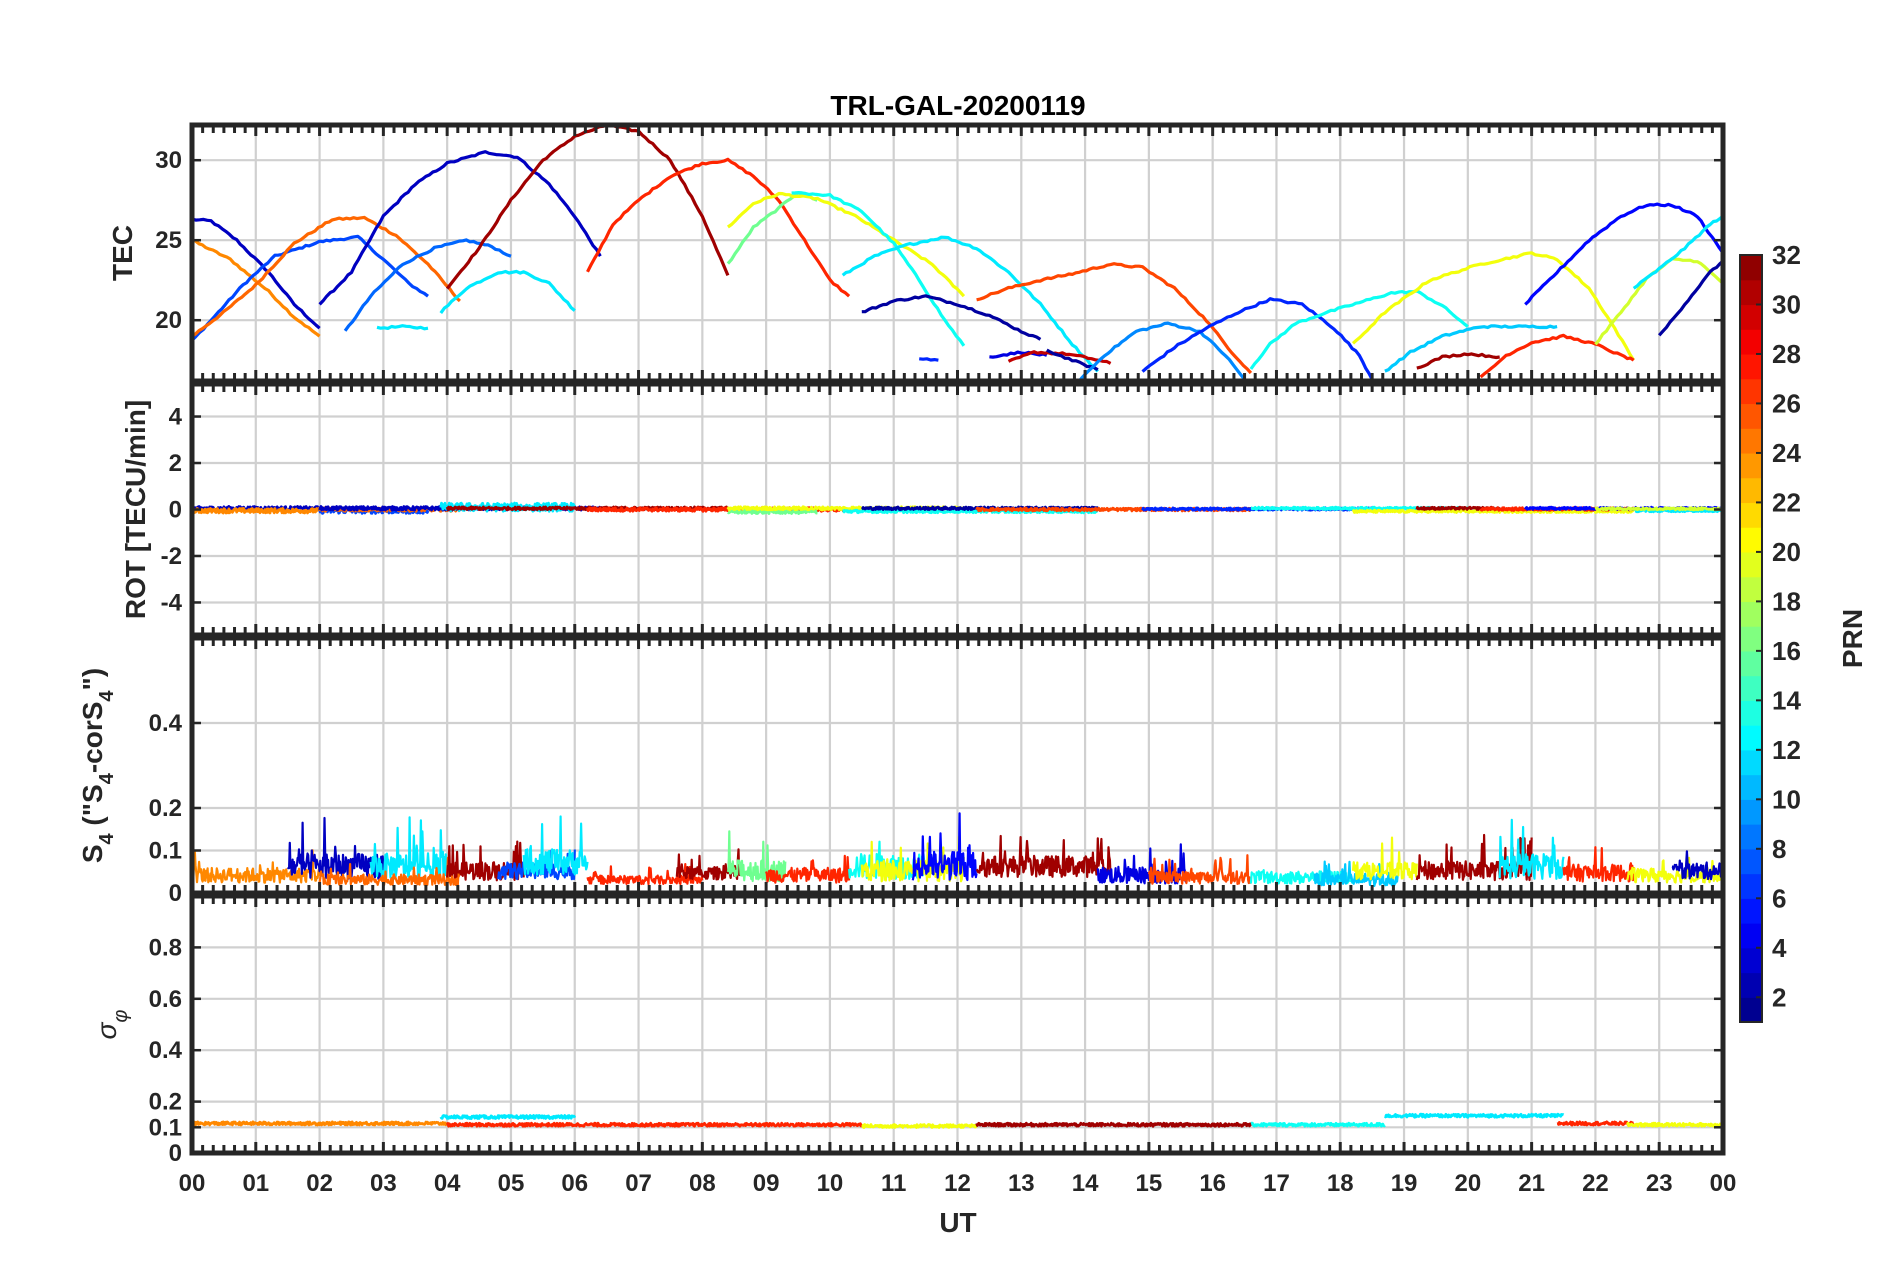 This screenshot has width=1902, height=1272. I want to click on panel-sigma-ytick-label: 0.4, so click(166, 1050).